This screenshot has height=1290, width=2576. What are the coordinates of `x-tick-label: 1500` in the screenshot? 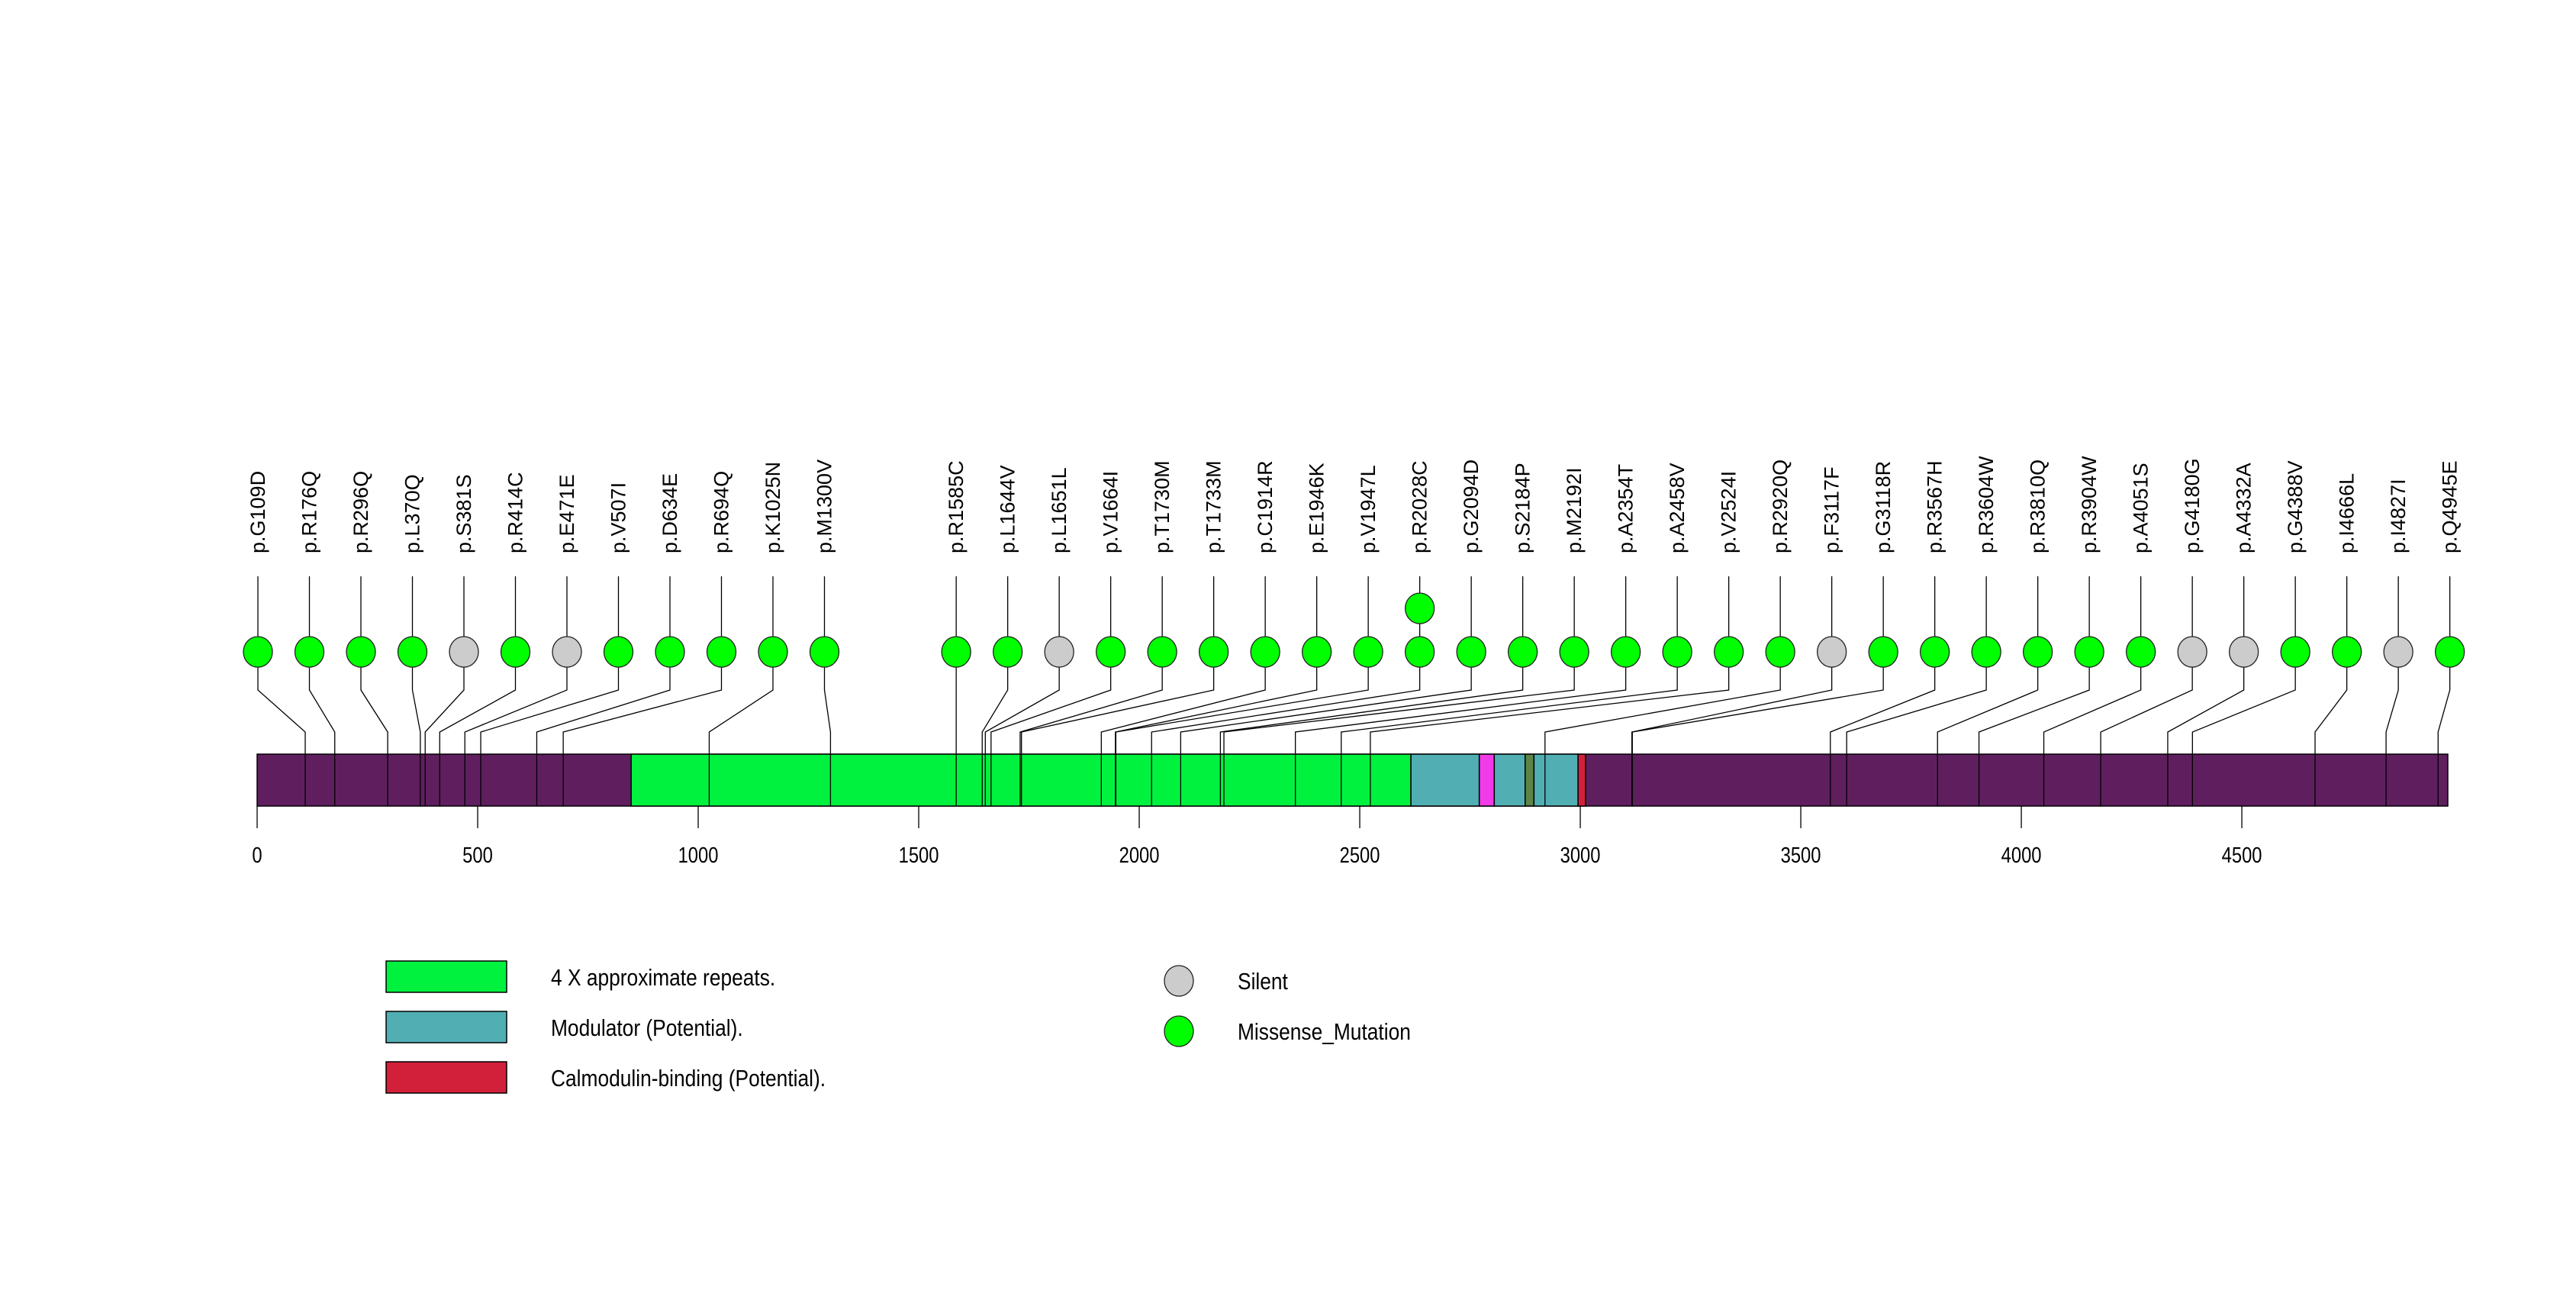 It's located at (919, 856).